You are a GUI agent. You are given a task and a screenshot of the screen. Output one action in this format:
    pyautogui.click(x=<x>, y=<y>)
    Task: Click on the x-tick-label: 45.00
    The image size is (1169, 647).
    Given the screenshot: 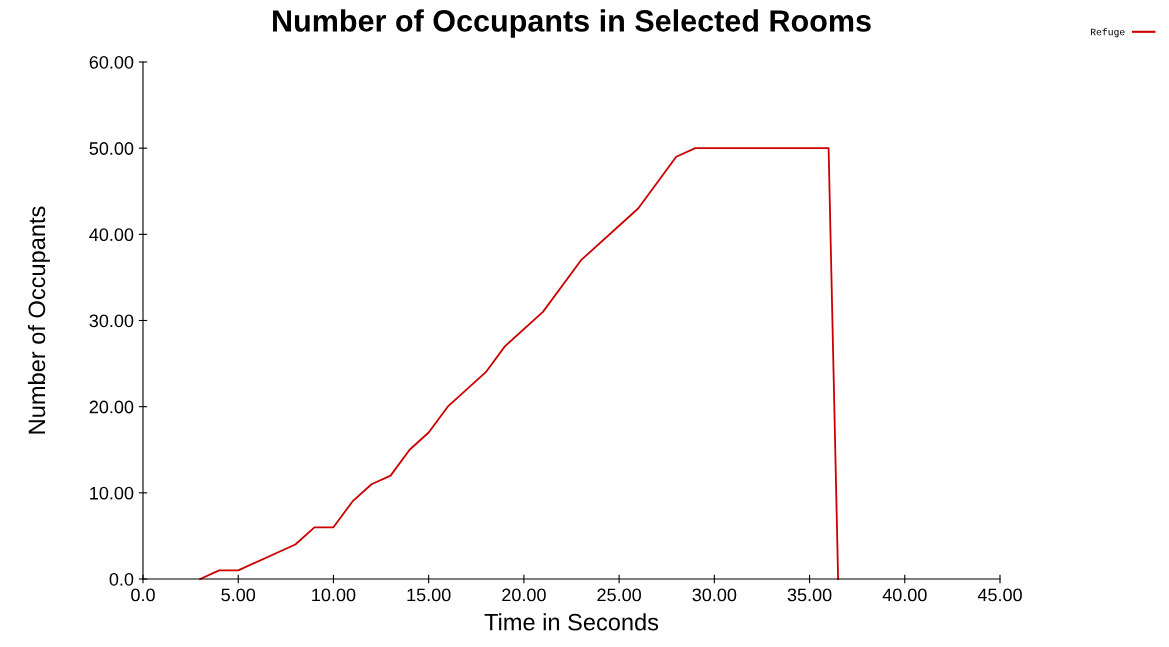 What is the action you would take?
    pyautogui.click(x=999, y=595)
    